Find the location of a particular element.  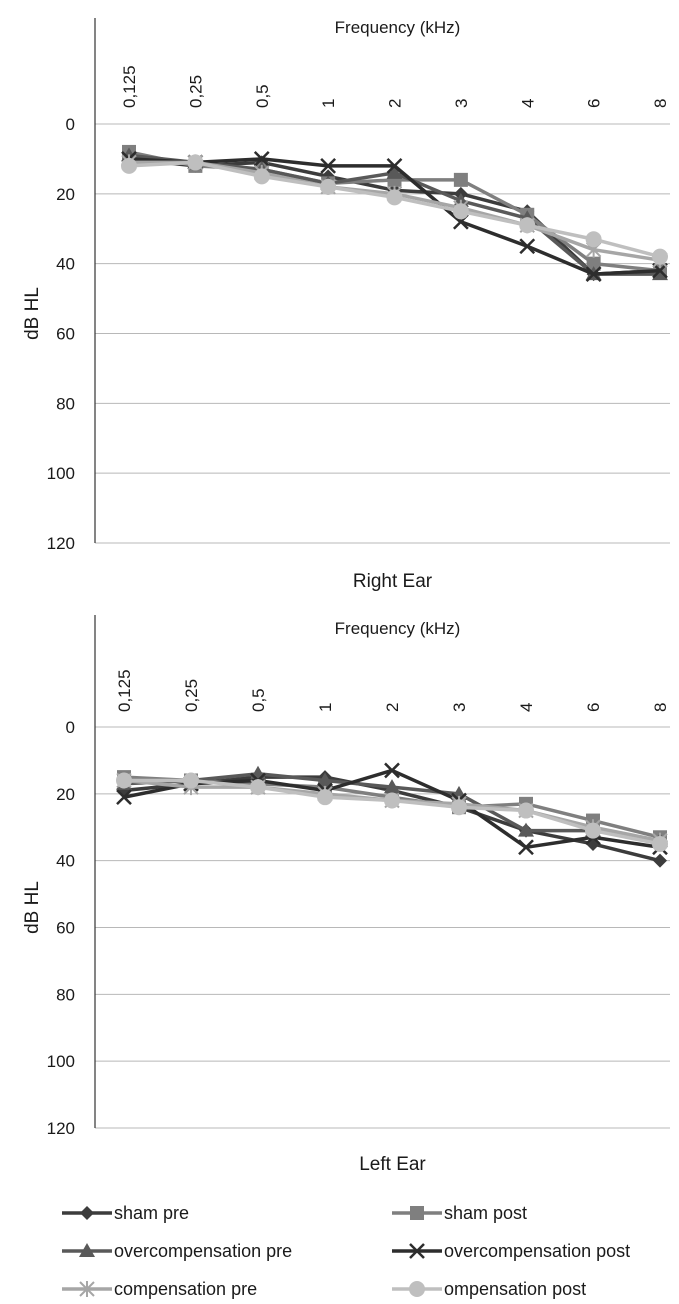

left-ear-x-tick-label: 0,5 is located at coordinates (258, 700).